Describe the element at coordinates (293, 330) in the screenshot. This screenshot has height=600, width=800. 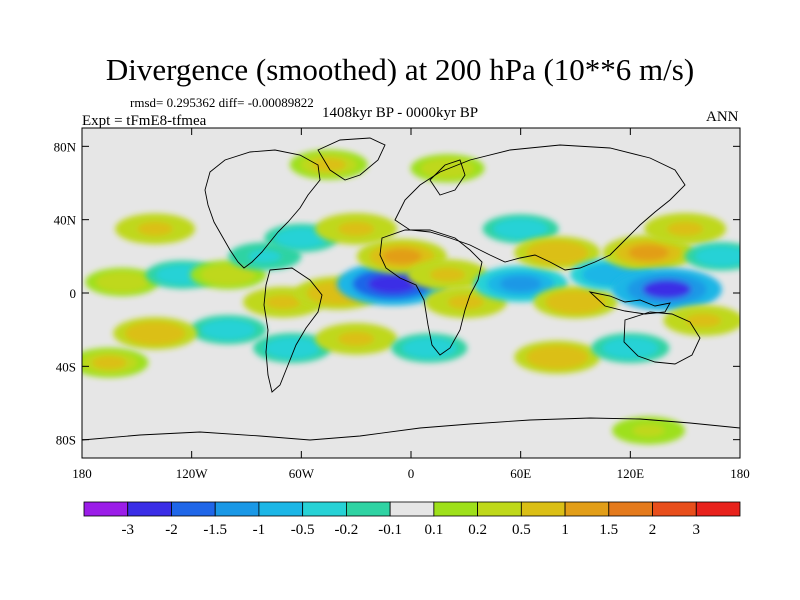
I see `coastline-south-america` at that location.